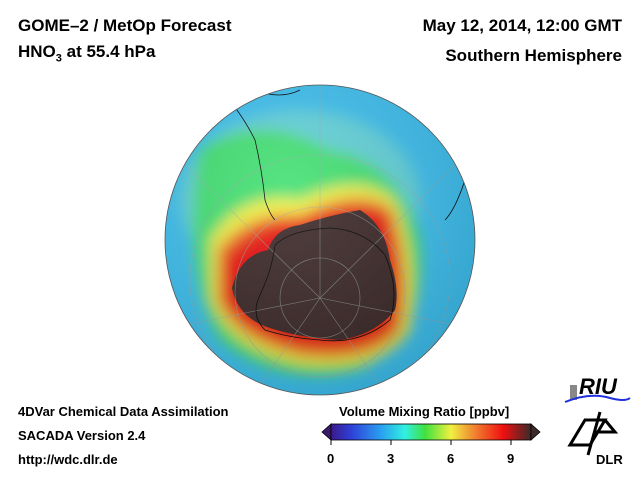 The width and height of the screenshot is (640, 480). I want to click on footer-line2: SACADA Version 2.4, so click(82, 435).